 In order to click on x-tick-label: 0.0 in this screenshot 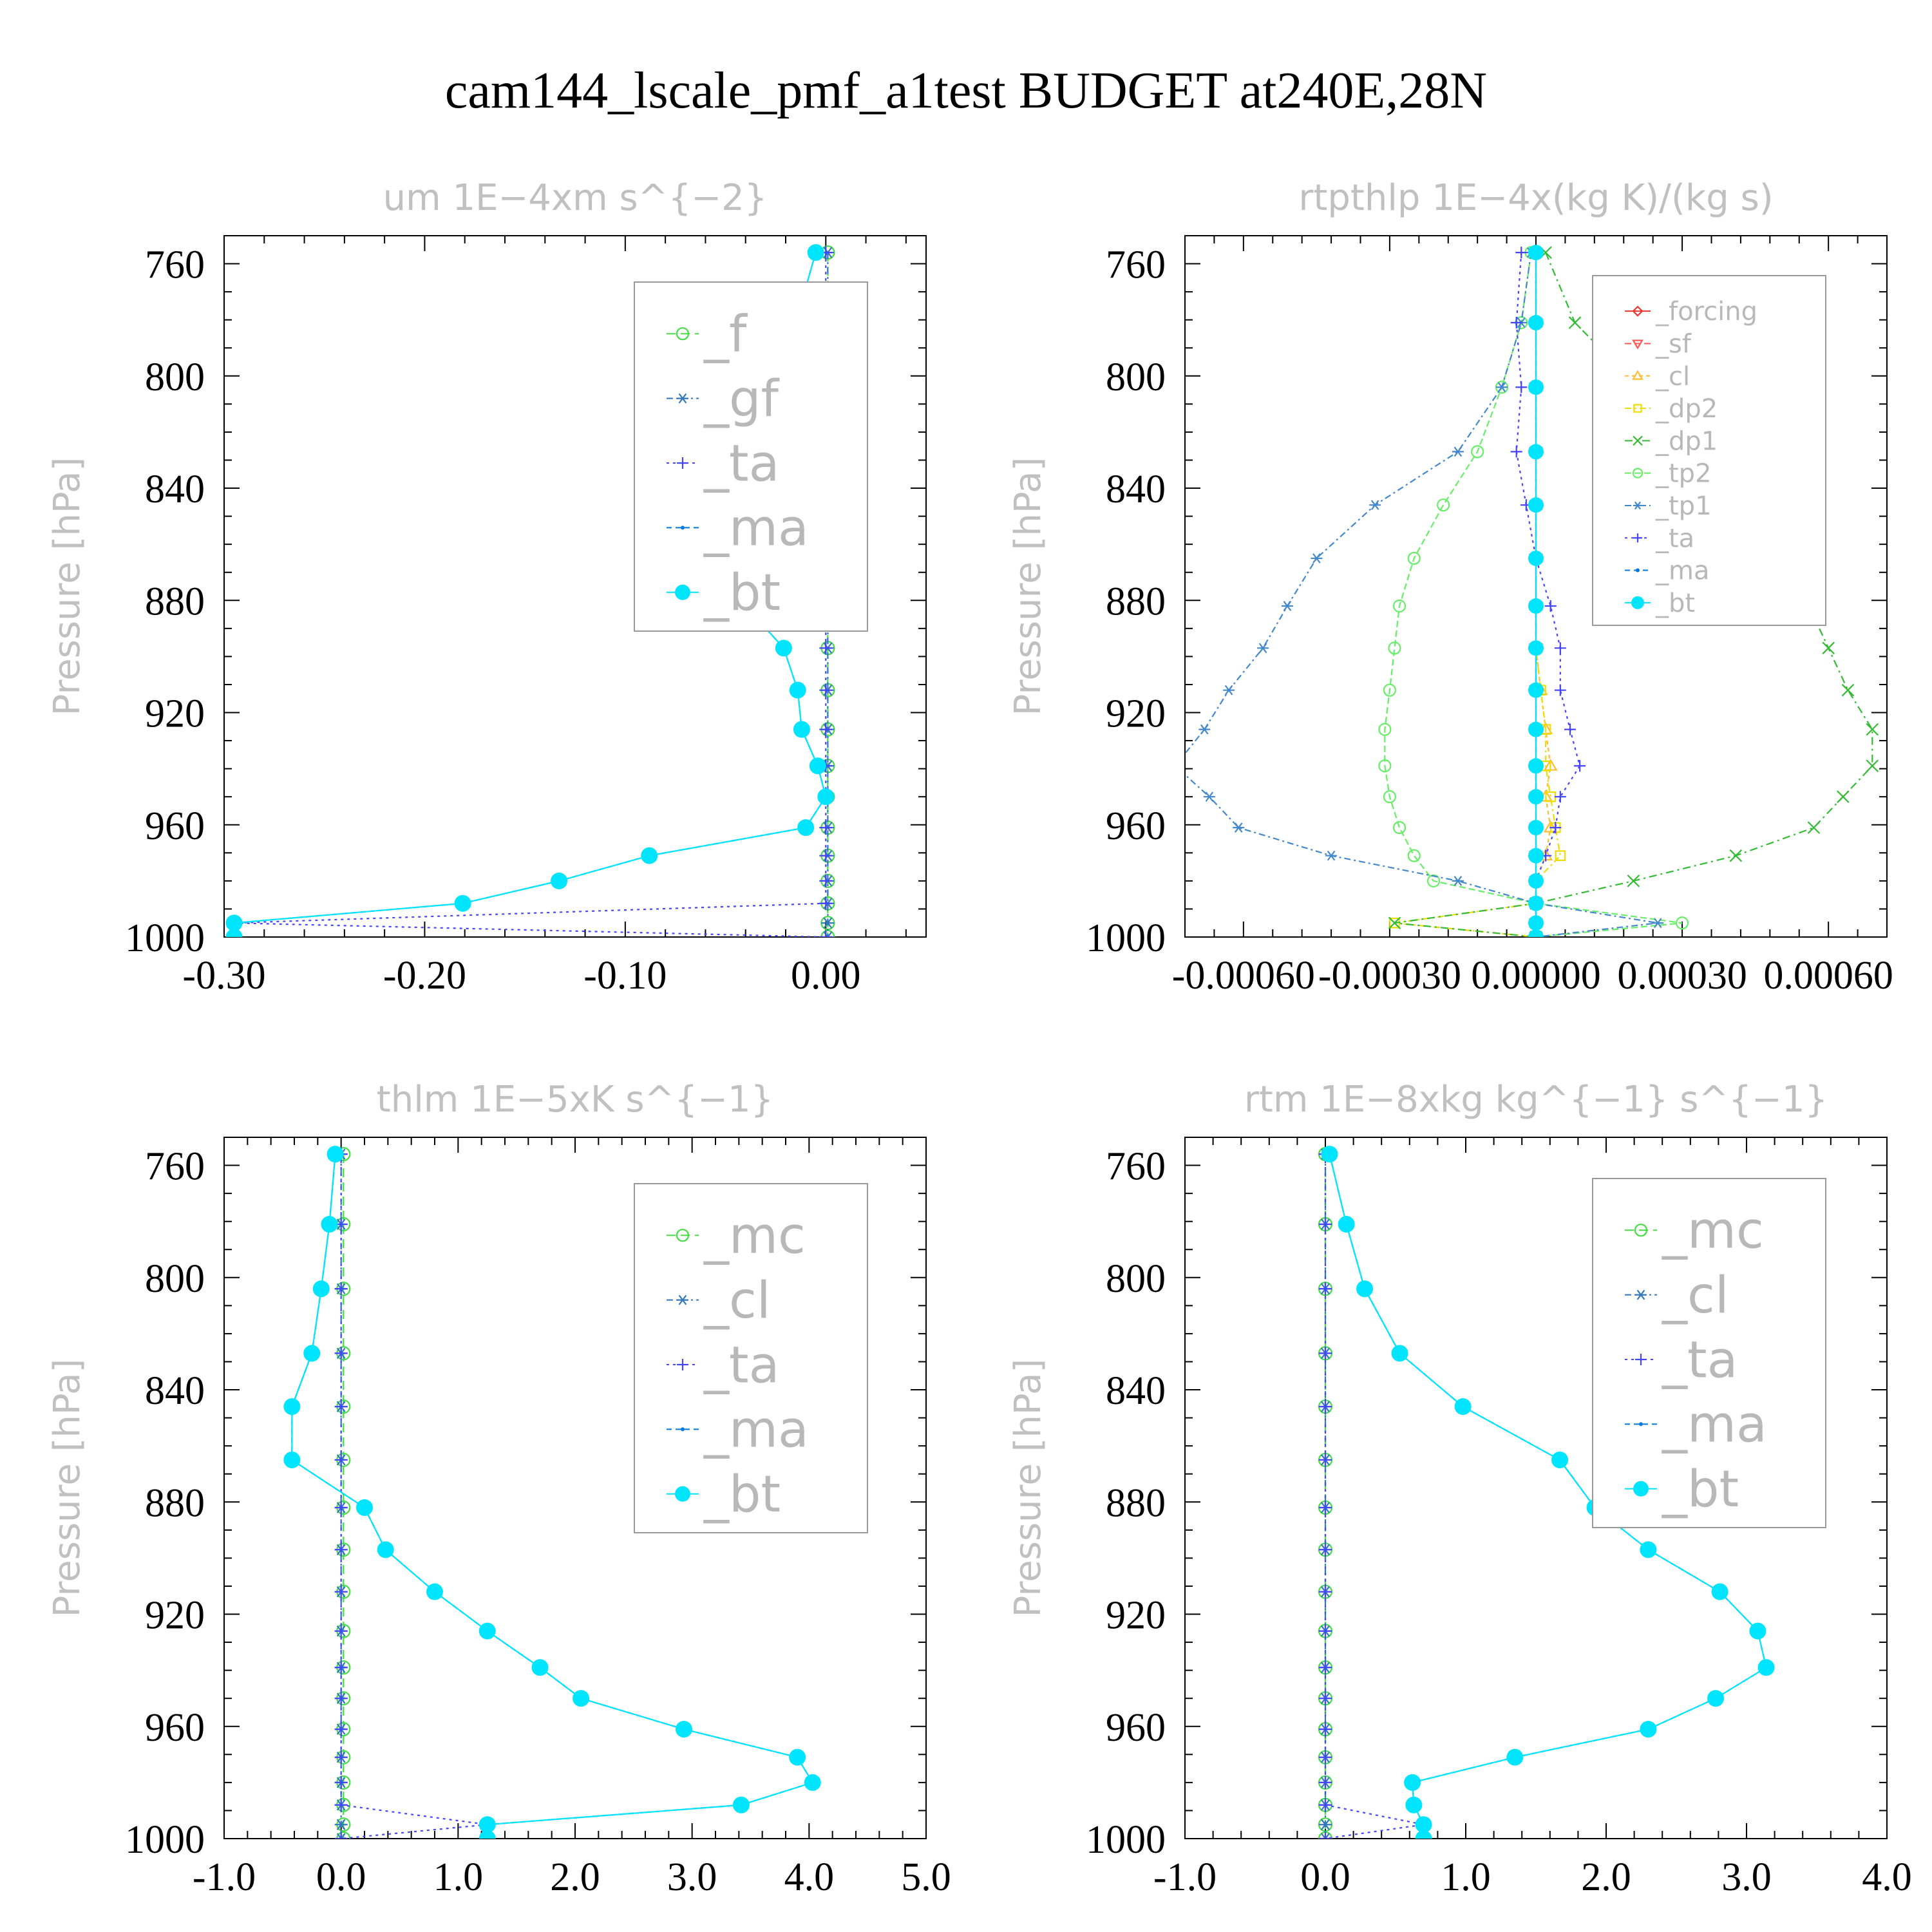, I will do `click(1325, 1877)`.